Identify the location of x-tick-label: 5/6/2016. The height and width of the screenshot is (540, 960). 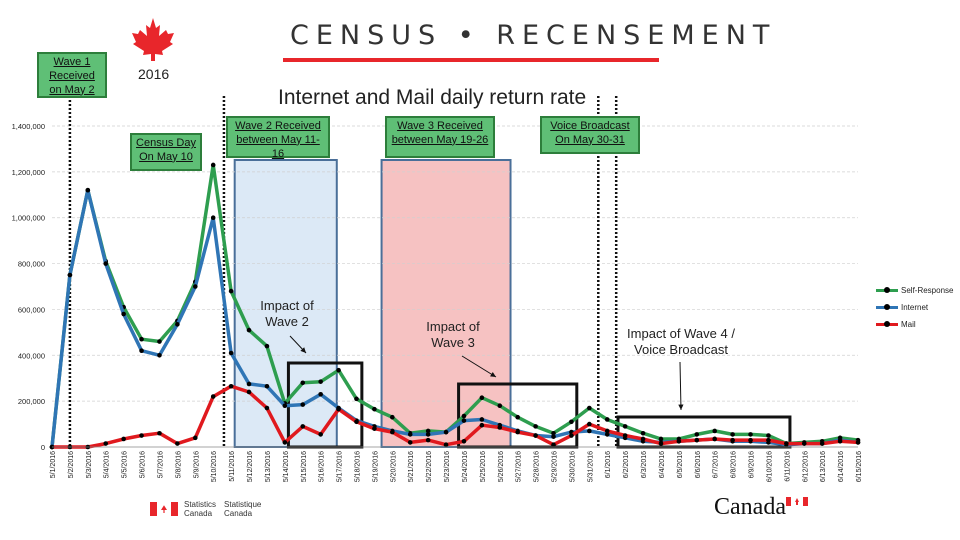
(143, 464).